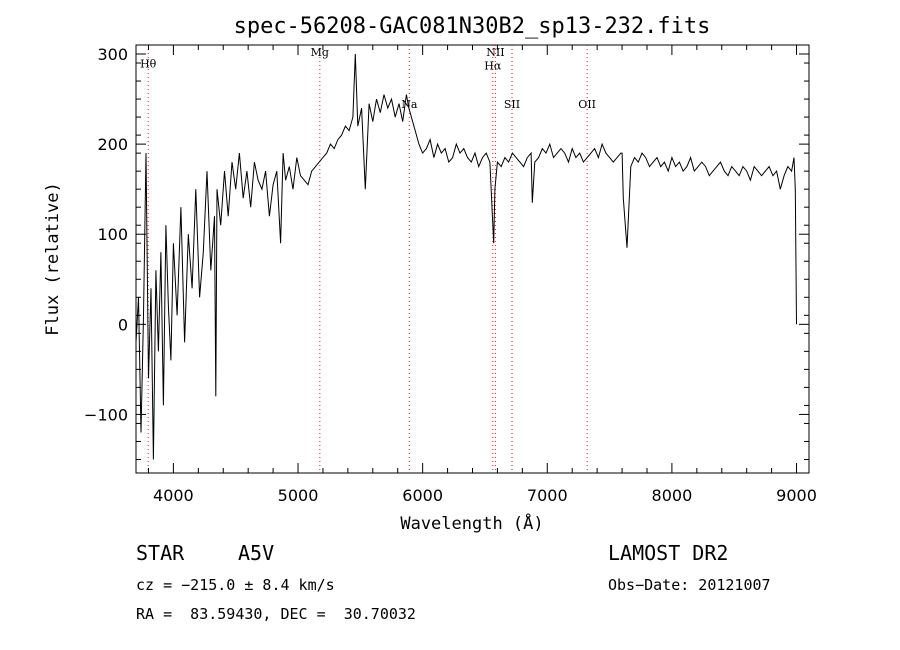  What do you see at coordinates (495, 52) in the screenshot?
I see `emission-line-label: NII` at bounding box center [495, 52].